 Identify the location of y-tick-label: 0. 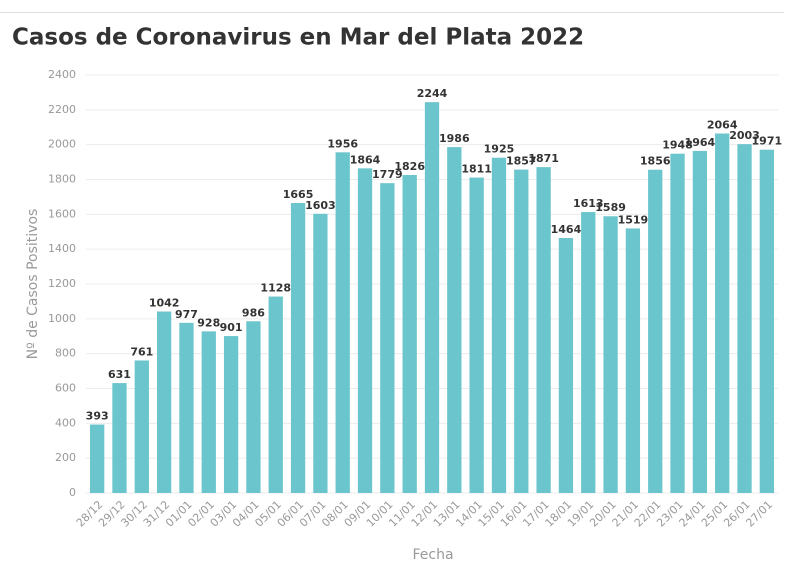
(72, 492).